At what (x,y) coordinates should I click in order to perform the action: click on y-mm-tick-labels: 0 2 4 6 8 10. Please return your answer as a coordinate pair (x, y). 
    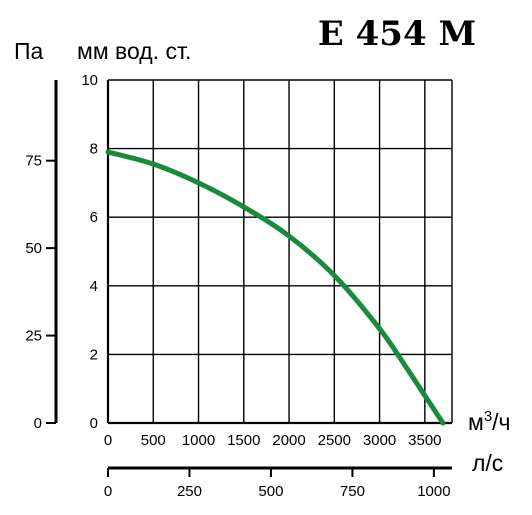
    Looking at the image, I should click on (89, 252).